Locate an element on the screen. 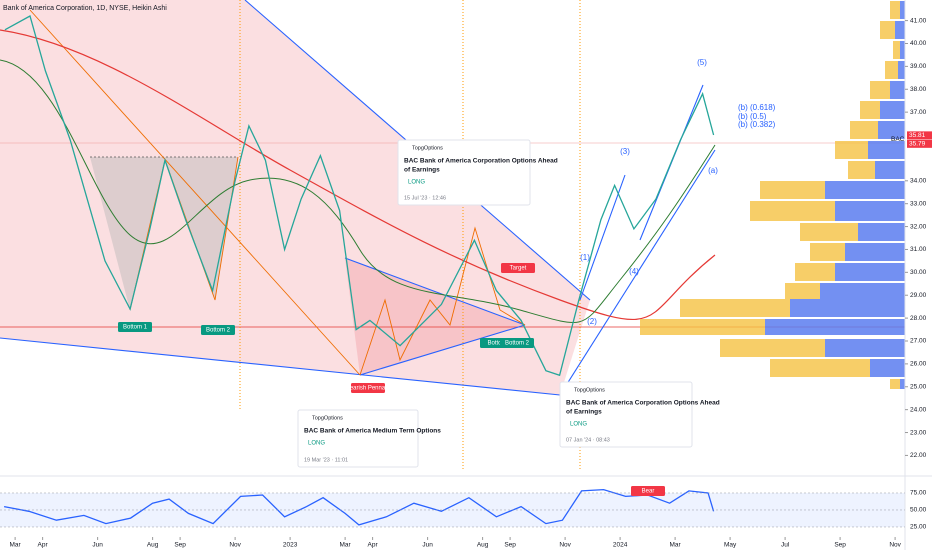 The width and height of the screenshot is (932, 550). card-title: BAC Bank of America Medium Term Options is located at coordinates (372, 431).